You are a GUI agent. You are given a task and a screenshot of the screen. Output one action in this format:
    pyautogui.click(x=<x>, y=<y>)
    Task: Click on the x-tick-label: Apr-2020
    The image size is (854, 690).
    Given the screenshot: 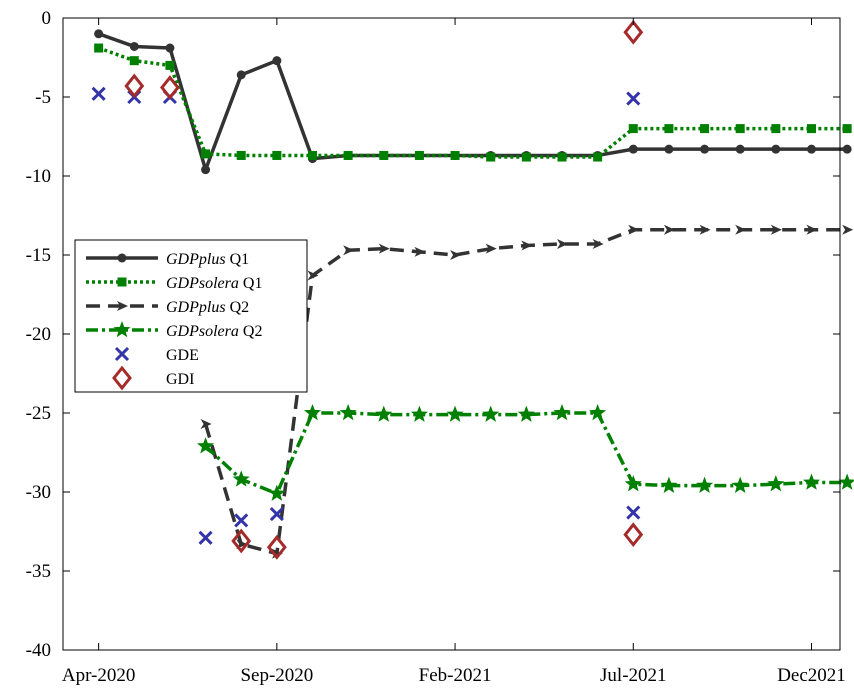 What is the action you would take?
    pyautogui.click(x=99, y=675)
    